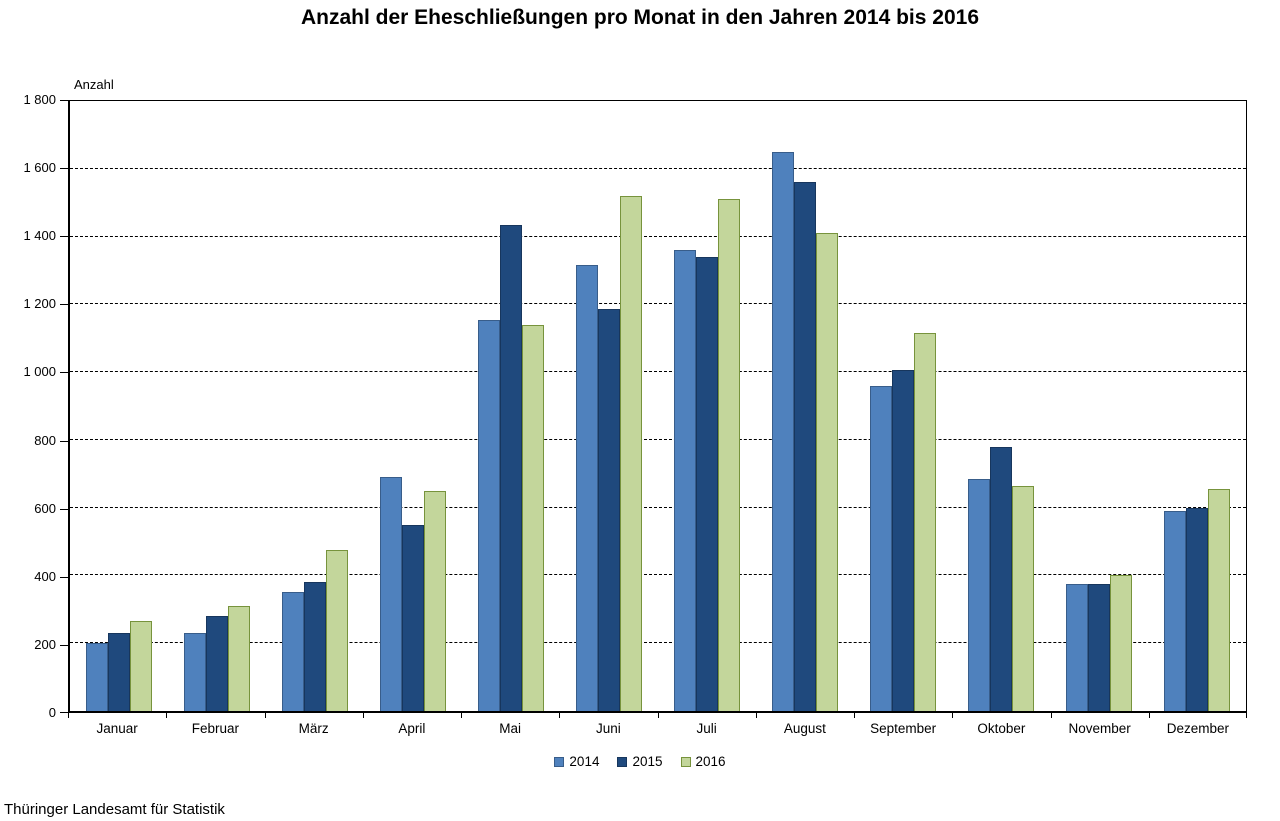 The image size is (1280, 821). Describe the element at coordinates (510, 728) in the screenshot. I see `x-label-mai: Mai` at that location.